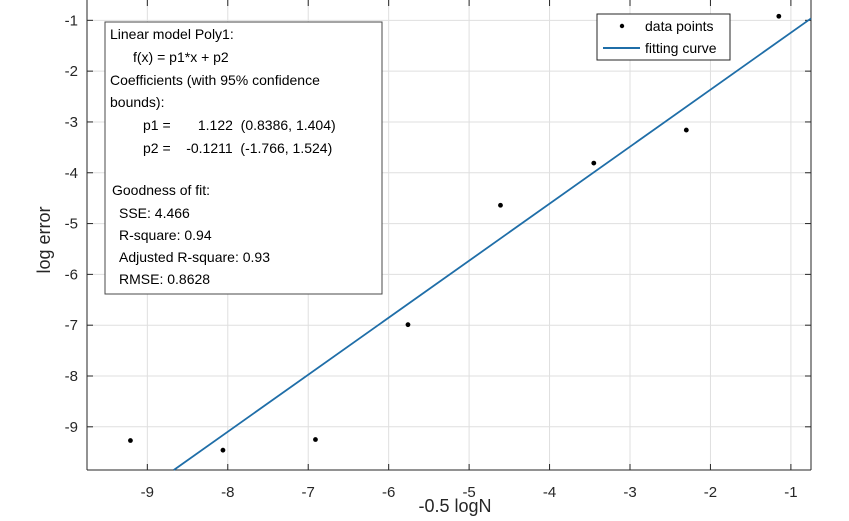 Image resolution: width=849 pixels, height=521 pixels. What do you see at coordinates (308, 492) in the screenshot?
I see `x-tick-label: -7` at bounding box center [308, 492].